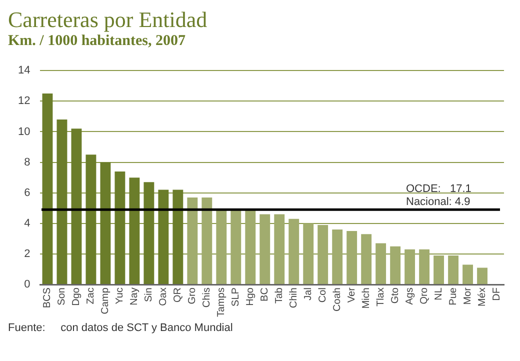 The width and height of the screenshot is (520, 361). I want to click on chart-title: Carreteras por Entidad, so click(108, 19).